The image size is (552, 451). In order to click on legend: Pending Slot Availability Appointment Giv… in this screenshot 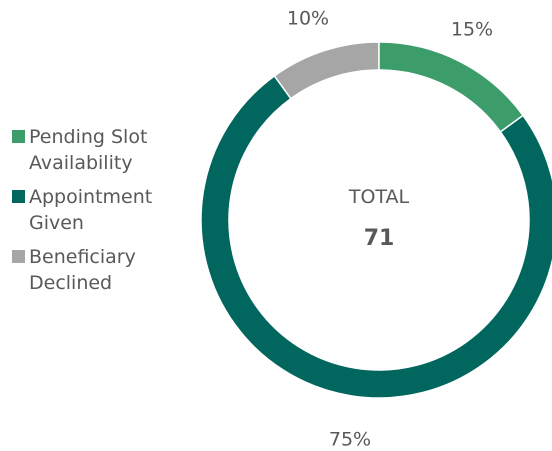, I will do `click(102, 214)`.